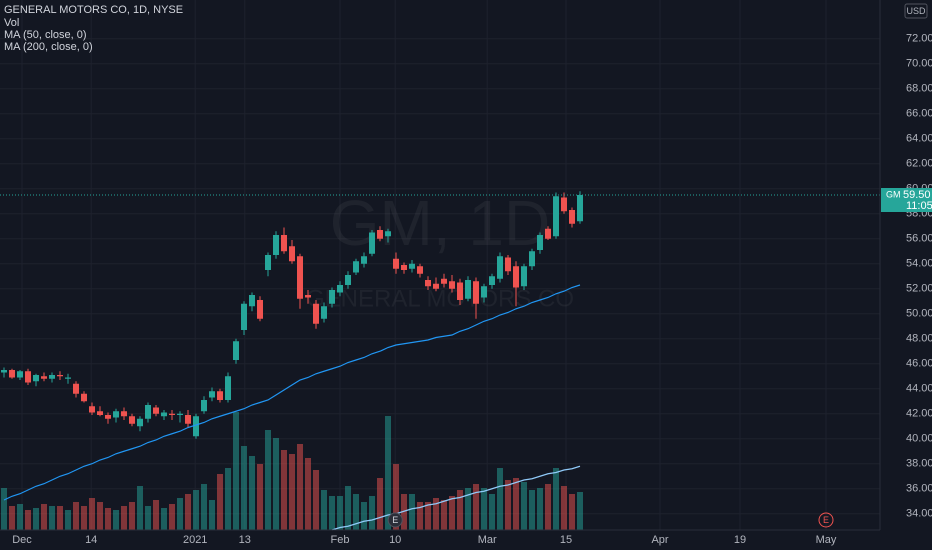 Image resolution: width=932 pixels, height=550 pixels. I want to click on watermark-subtitle: GENERAL MOTORS CO, so click(440, 298).